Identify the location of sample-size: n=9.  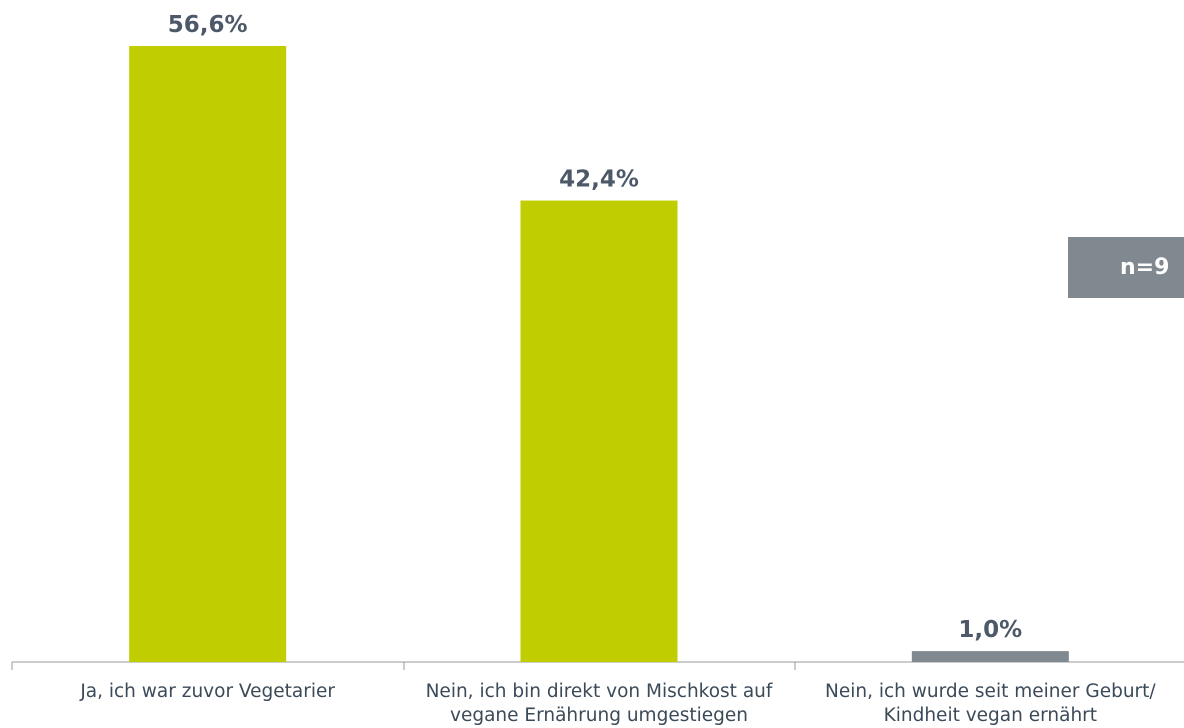
(1126, 267).